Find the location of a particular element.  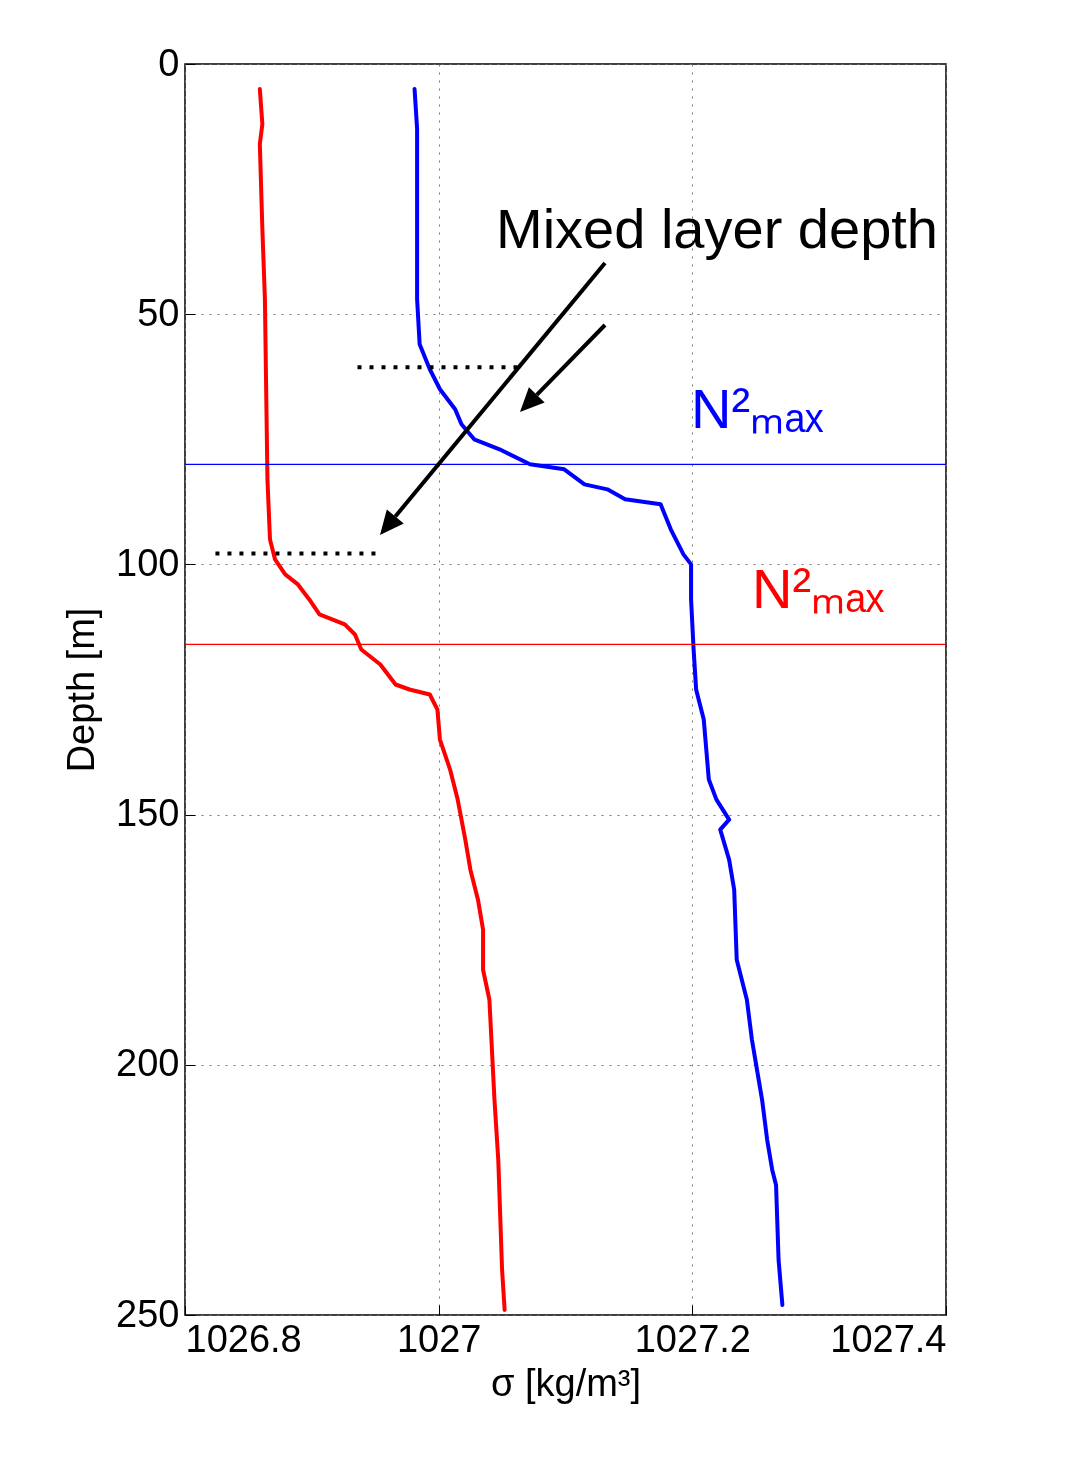

x-tick-label: 1027.2 is located at coordinates (692, 1338).